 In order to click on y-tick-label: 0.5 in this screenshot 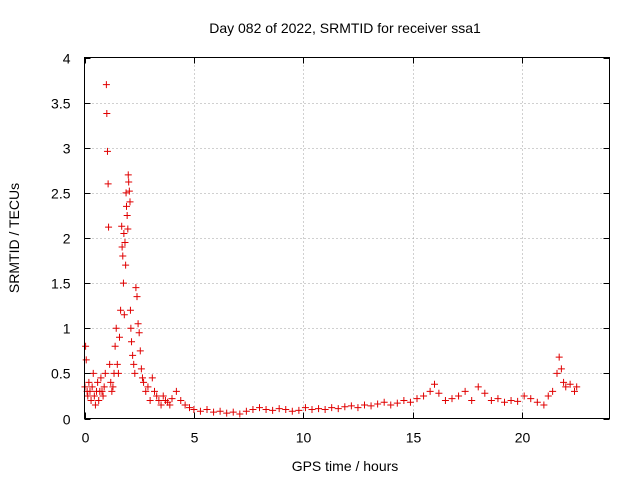, I will do `click(61, 374)`.